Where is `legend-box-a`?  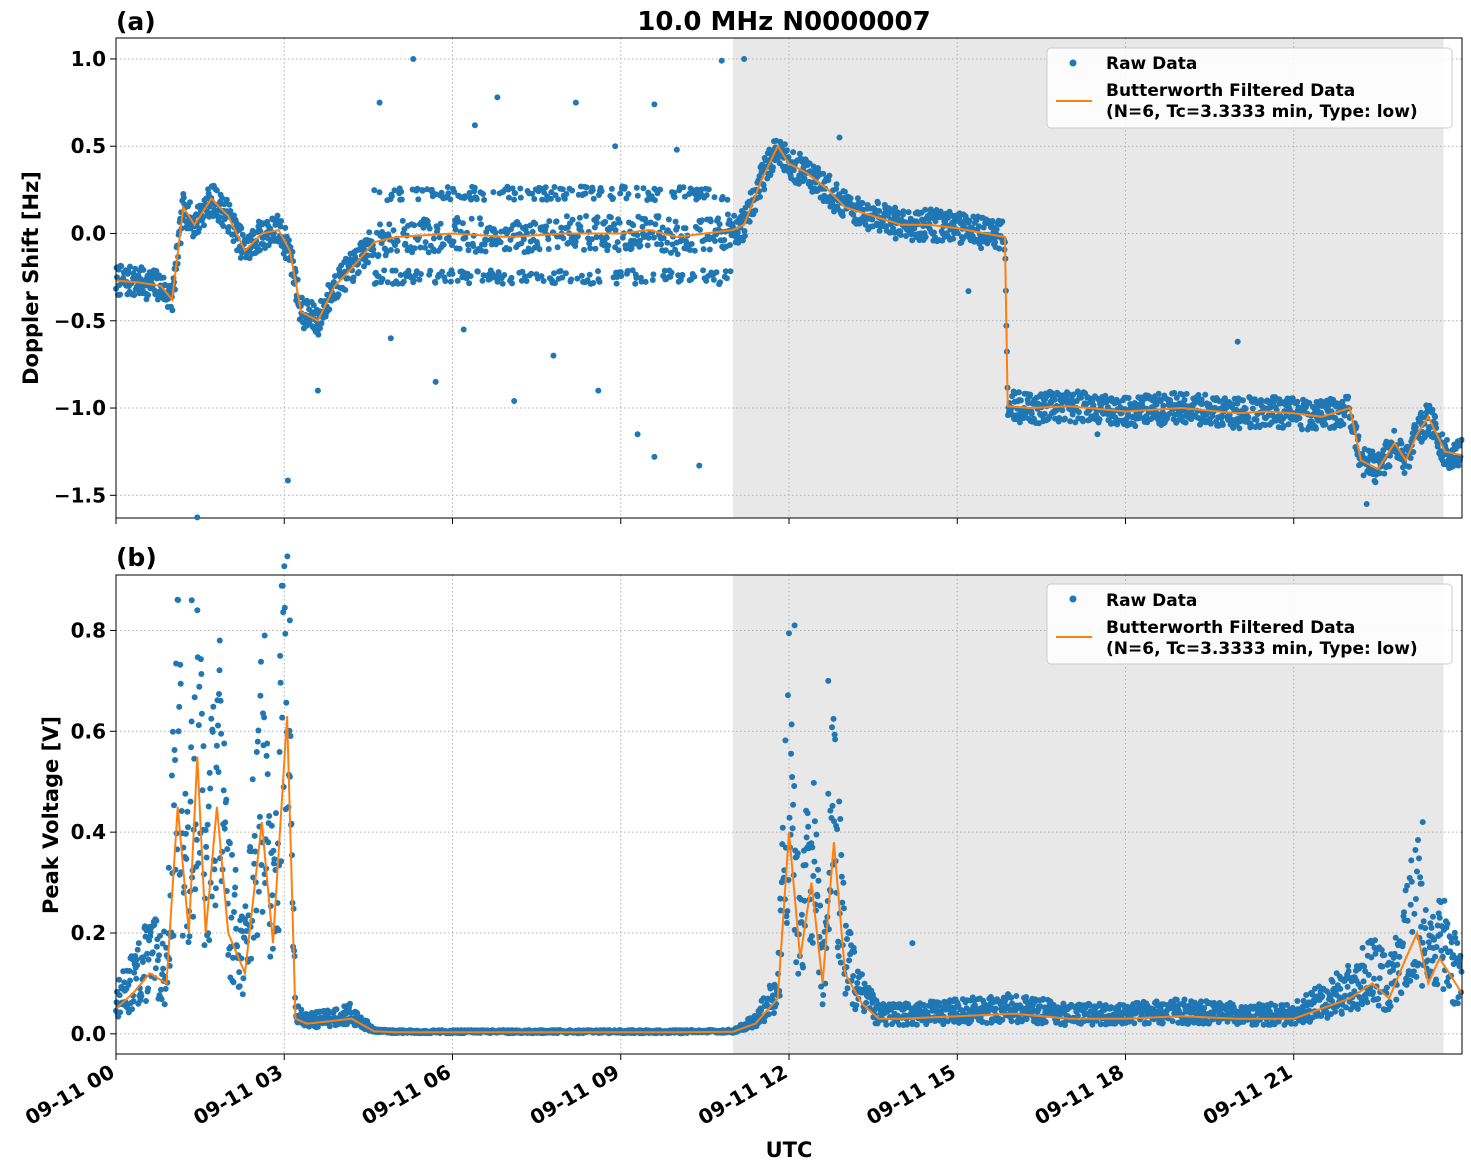
legend-box-a is located at coordinates (1249, 88).